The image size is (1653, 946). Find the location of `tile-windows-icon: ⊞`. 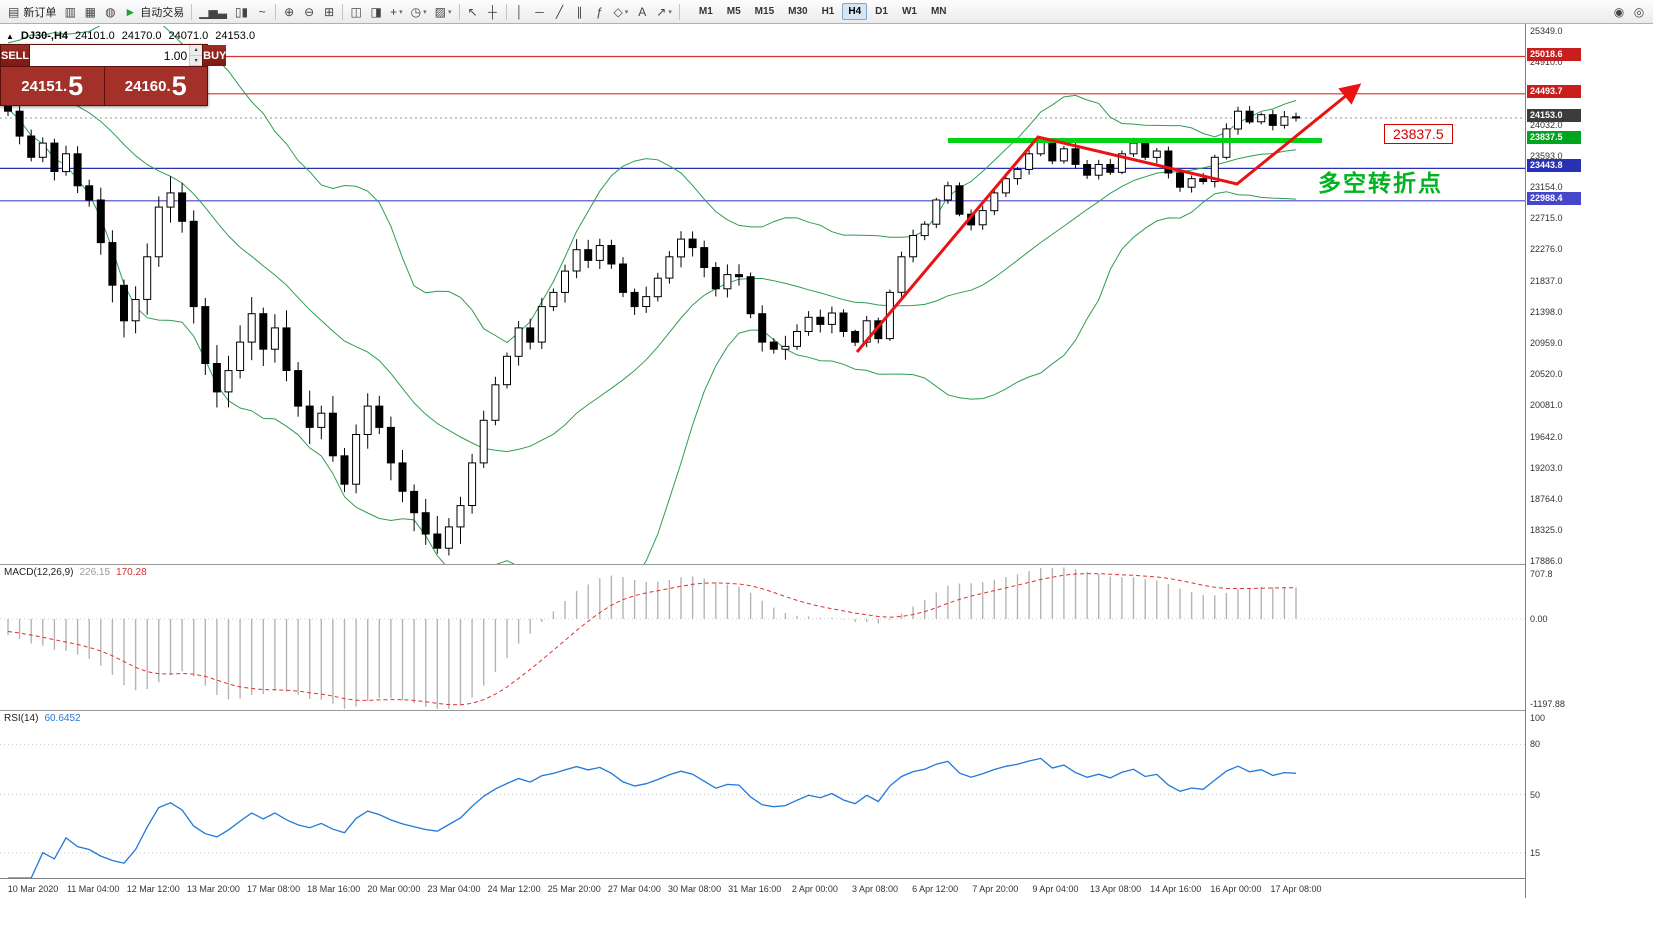

tile-windows-icon: ⊞ is located at coordinates (329, 11).